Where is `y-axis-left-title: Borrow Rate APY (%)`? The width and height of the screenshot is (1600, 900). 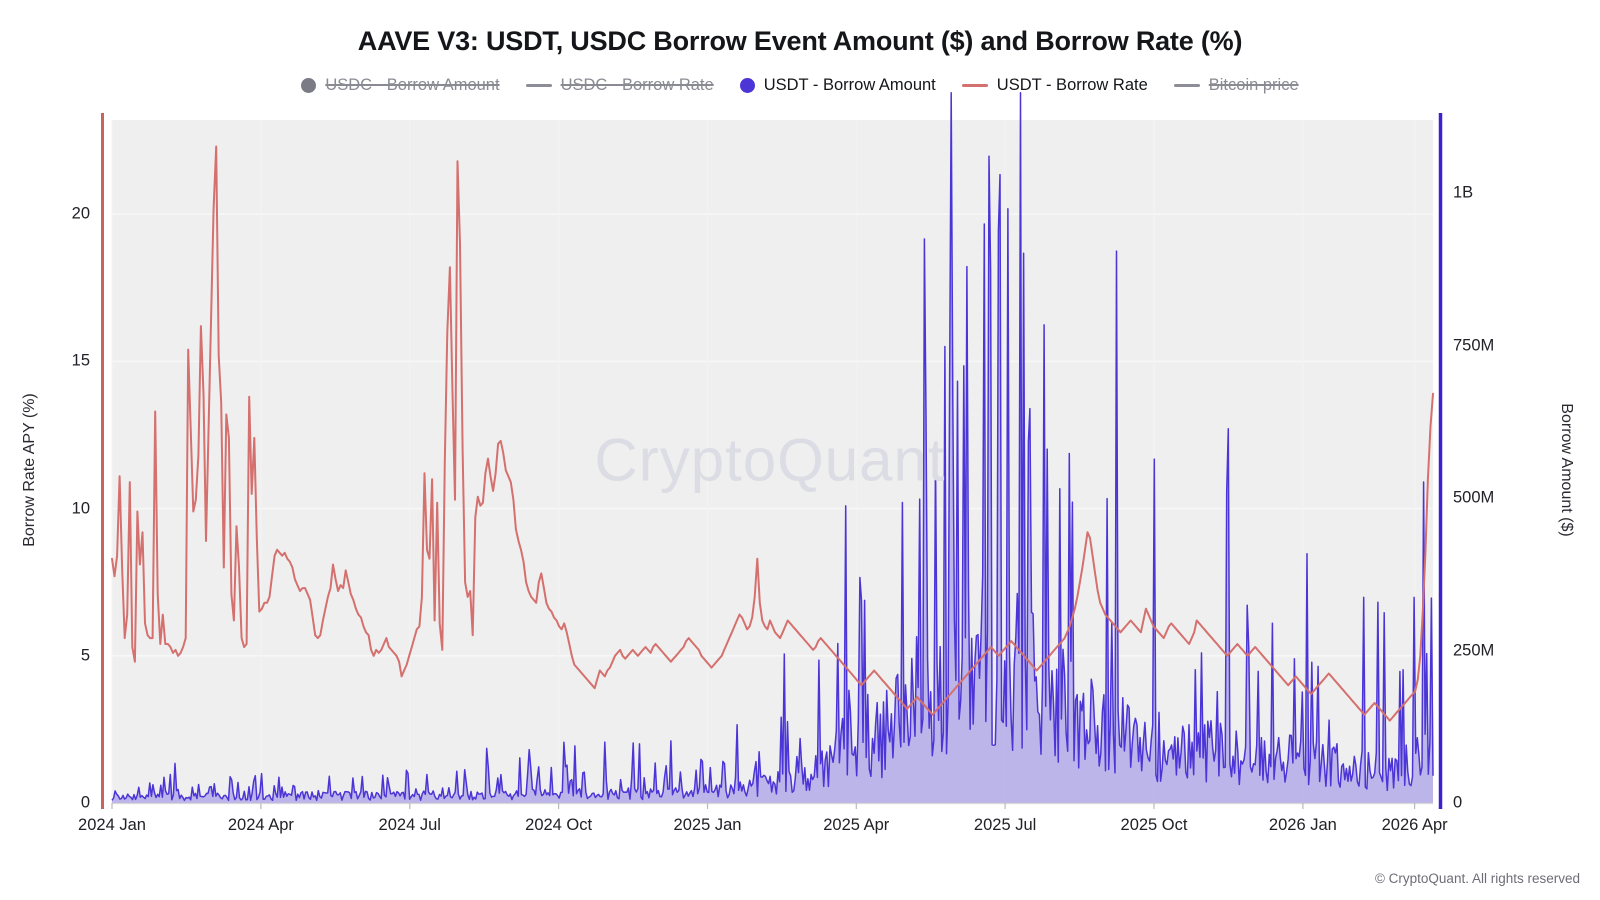 y-axis-left-title: Borrow Rate APY (%) is located at coordinates (29, 470).